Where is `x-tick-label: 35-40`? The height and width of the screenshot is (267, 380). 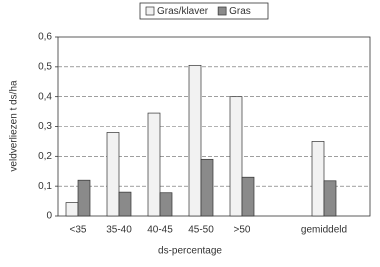 x-tick-label: 35-40 is located at coordinates (119, 230).